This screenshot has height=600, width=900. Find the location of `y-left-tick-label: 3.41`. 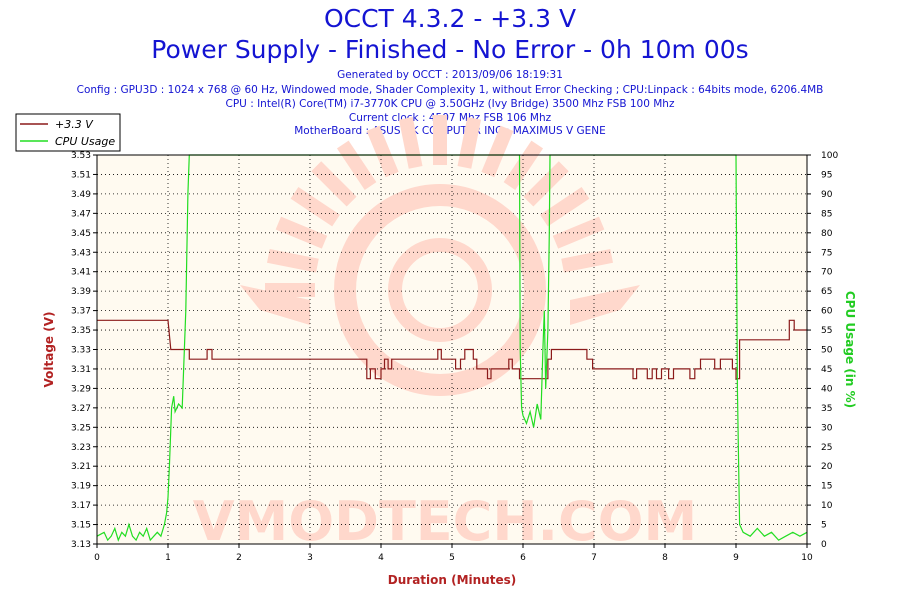

y-left-tick-label: 3.41 is located at coordinates (81, 273).